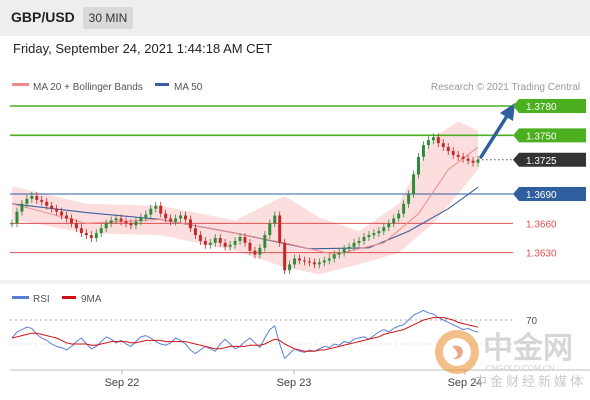 The image size is (590, 400). Describe the element at coordinates (108, 18) in the screenshot. I see `timeframe-button: 30 MIN` at that location.